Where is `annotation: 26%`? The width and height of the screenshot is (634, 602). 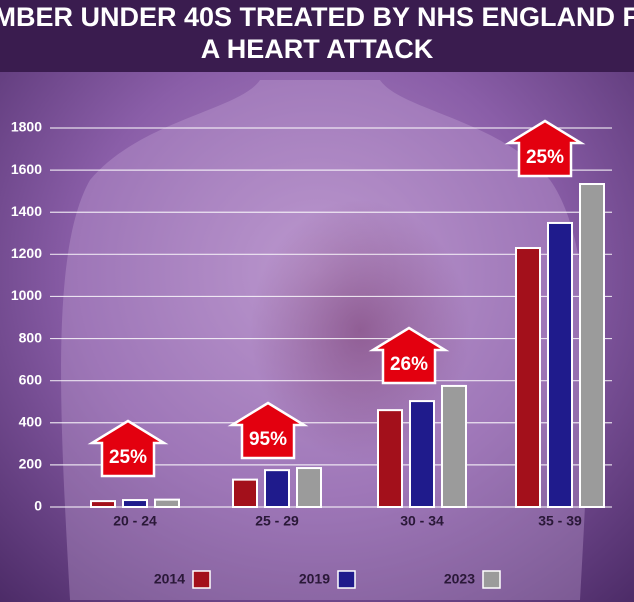 annotation: 26% is located at coordinates (409, 364).